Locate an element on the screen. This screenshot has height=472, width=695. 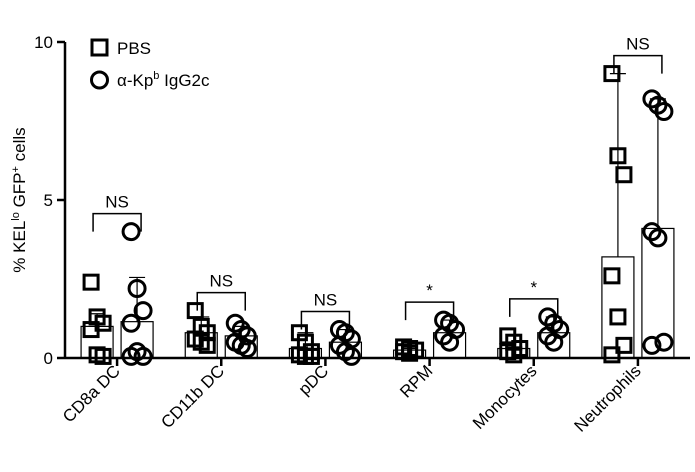
y-tick-label: 10 is located at coordinates (43, 42).